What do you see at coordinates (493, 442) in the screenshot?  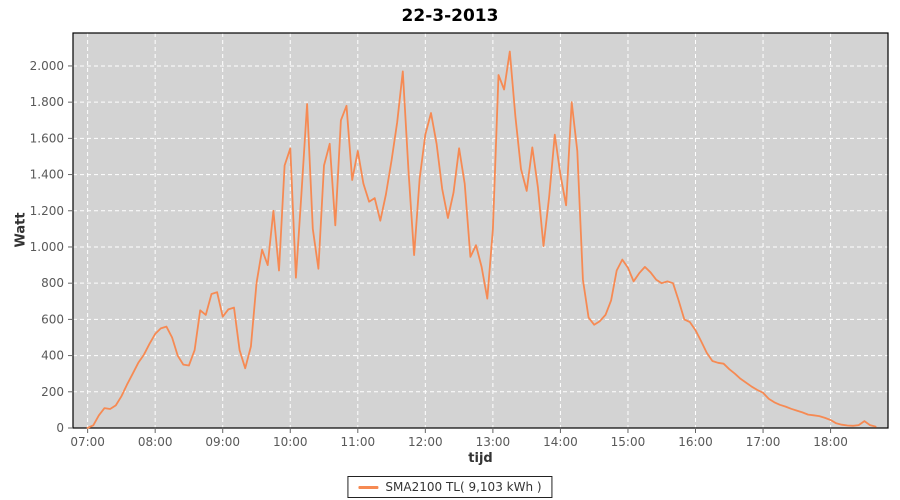 I see `x-tick-label: 13:00` at bounding box center [493, 442].